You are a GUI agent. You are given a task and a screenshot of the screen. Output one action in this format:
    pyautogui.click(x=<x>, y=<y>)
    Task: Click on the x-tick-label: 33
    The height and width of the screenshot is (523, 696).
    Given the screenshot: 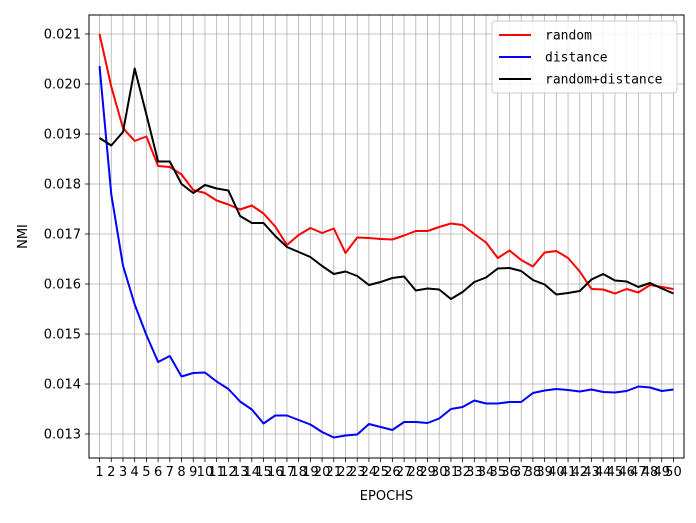 What is the action you would take?
    pyautogui.click(x=474, y=472)
    